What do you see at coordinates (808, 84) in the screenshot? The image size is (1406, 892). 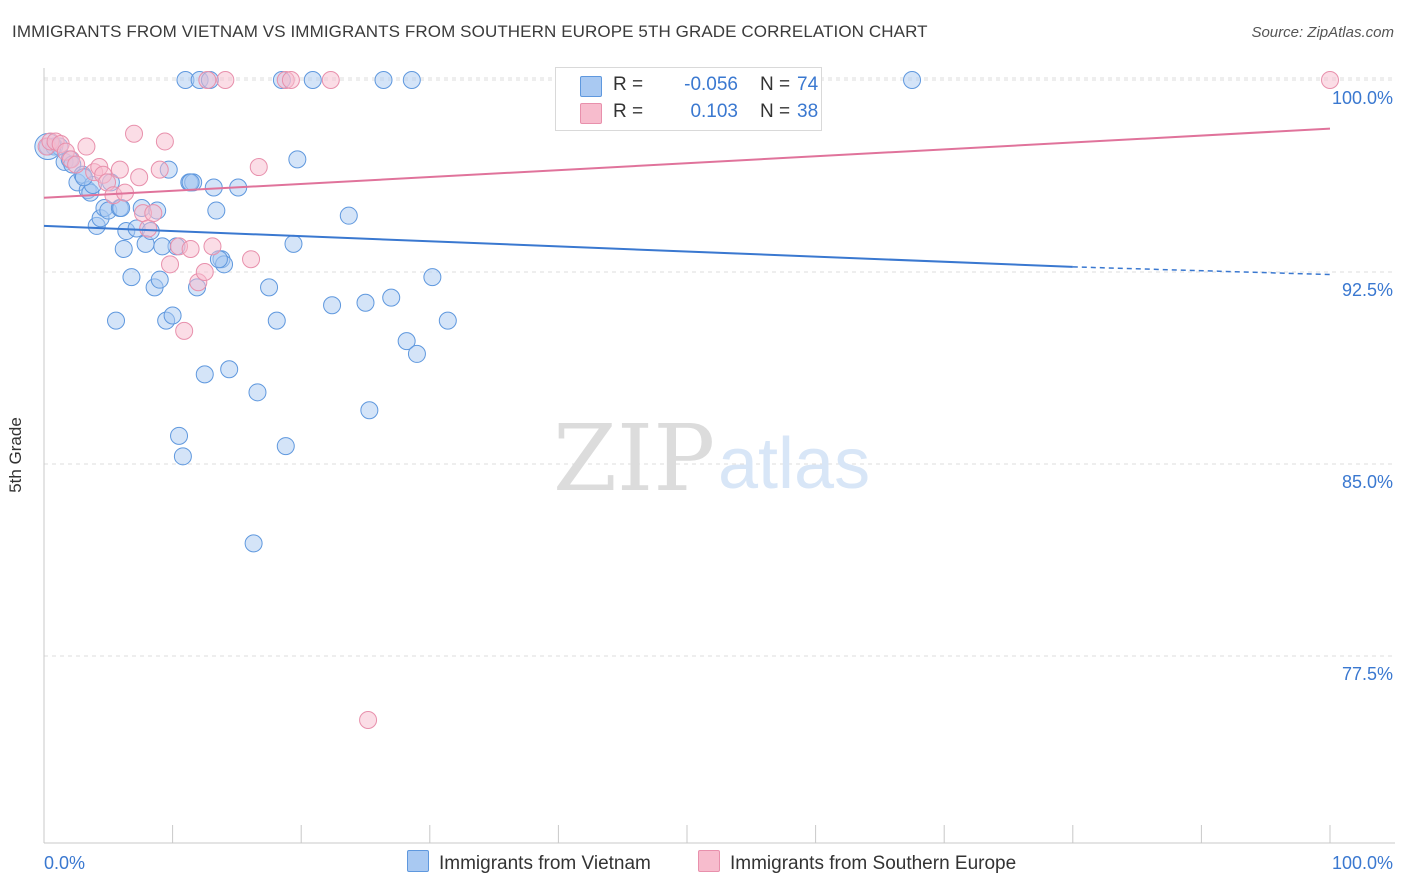 I see `vietnam-n-value: 74` at bounding box center [808, 84].